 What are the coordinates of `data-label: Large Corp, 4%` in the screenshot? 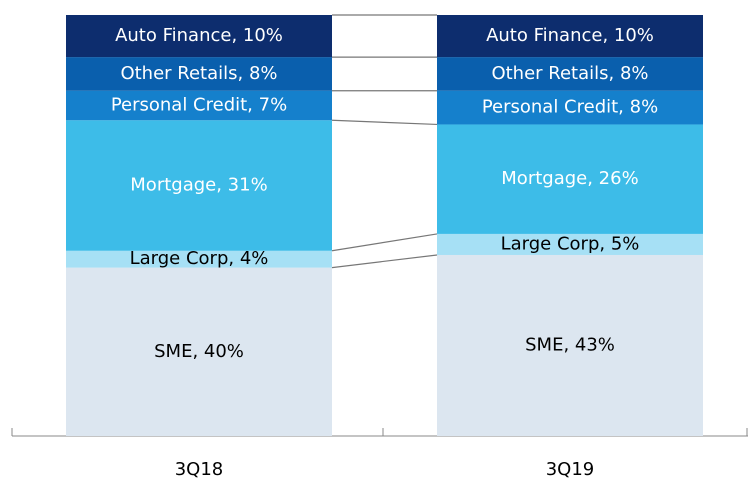 It's located at (199, 258).